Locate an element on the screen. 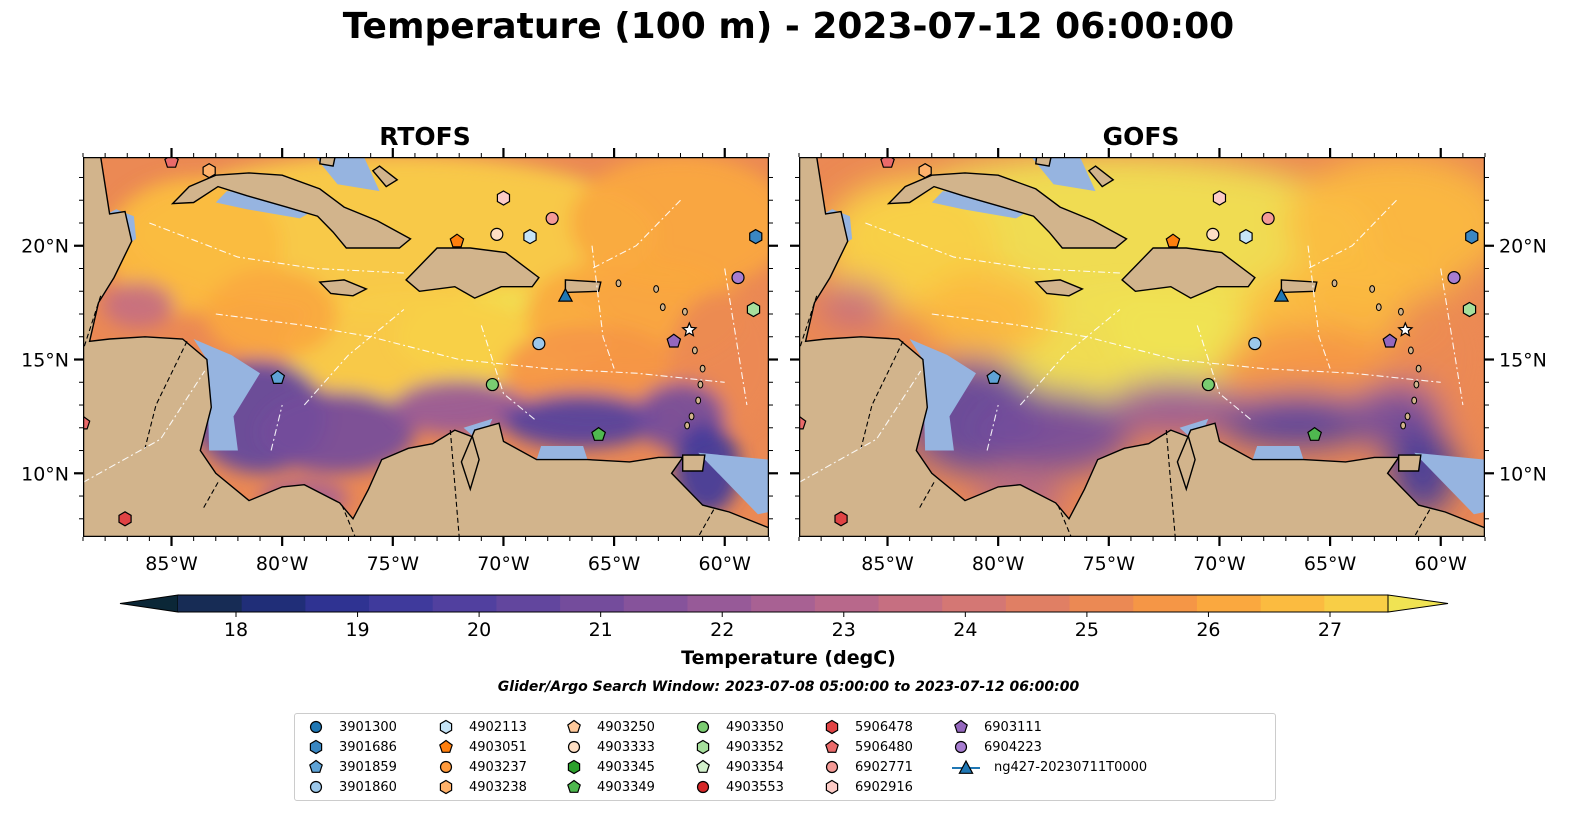  land-bahamas2 is located at coordinates (1101, 176).